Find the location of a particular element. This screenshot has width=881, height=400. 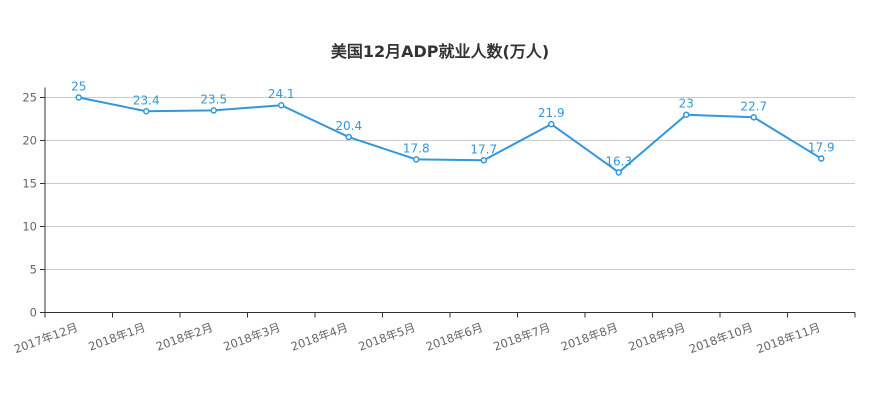

x-tick-label: 2018年1月 is located at coordinates (116, 337).